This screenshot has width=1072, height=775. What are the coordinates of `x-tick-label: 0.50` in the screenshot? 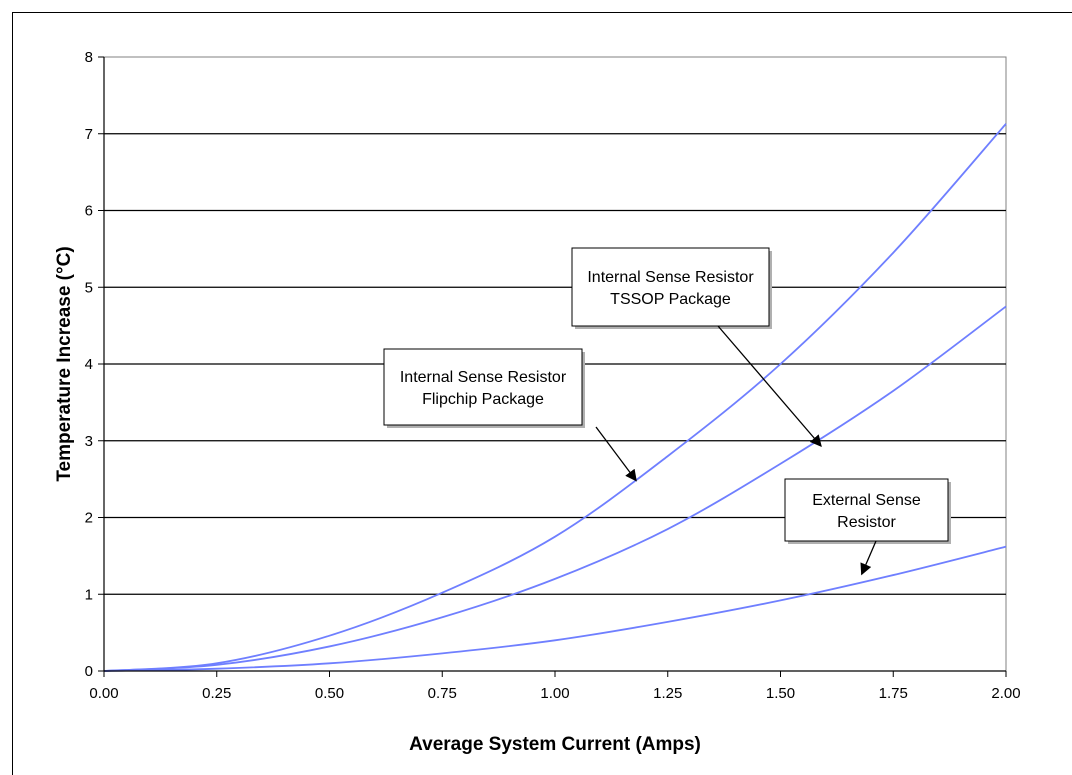 It's located at (329, 693).